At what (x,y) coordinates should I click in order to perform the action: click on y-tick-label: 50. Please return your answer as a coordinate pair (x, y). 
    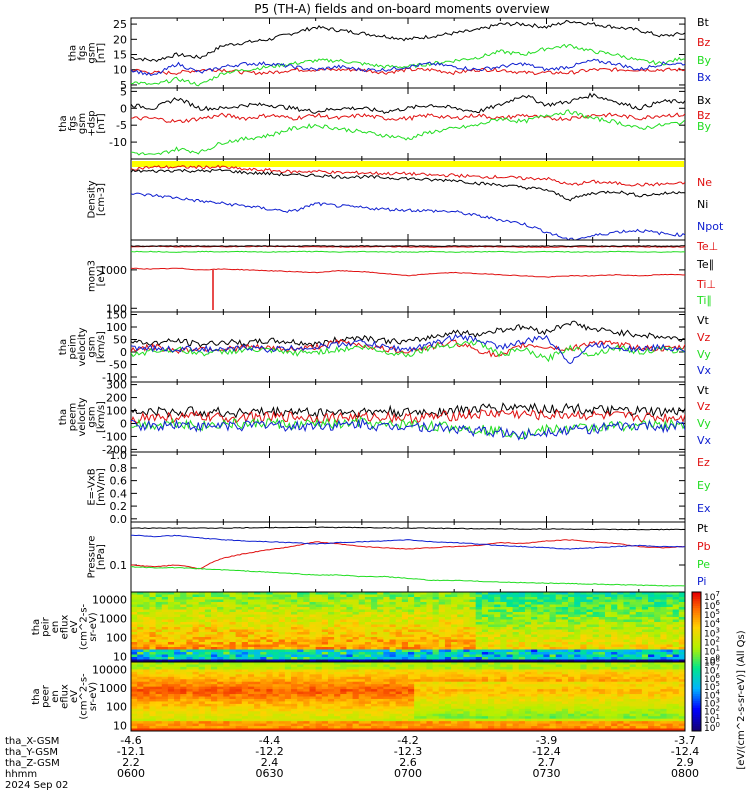
    Looking at the image, I should click on (120, 340).